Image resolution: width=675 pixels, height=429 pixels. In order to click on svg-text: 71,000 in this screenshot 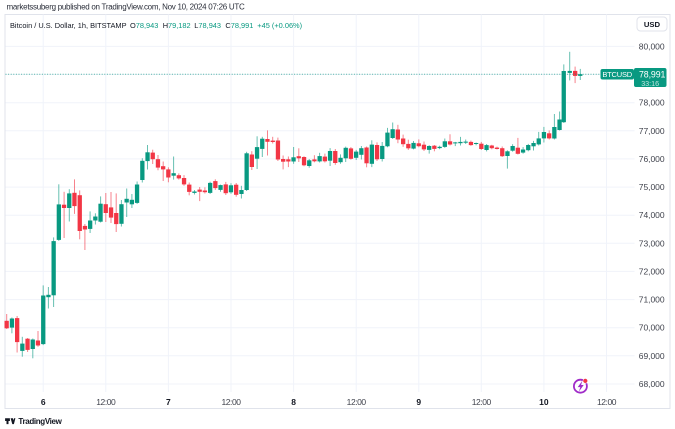, I will do `click(652, 300)`.